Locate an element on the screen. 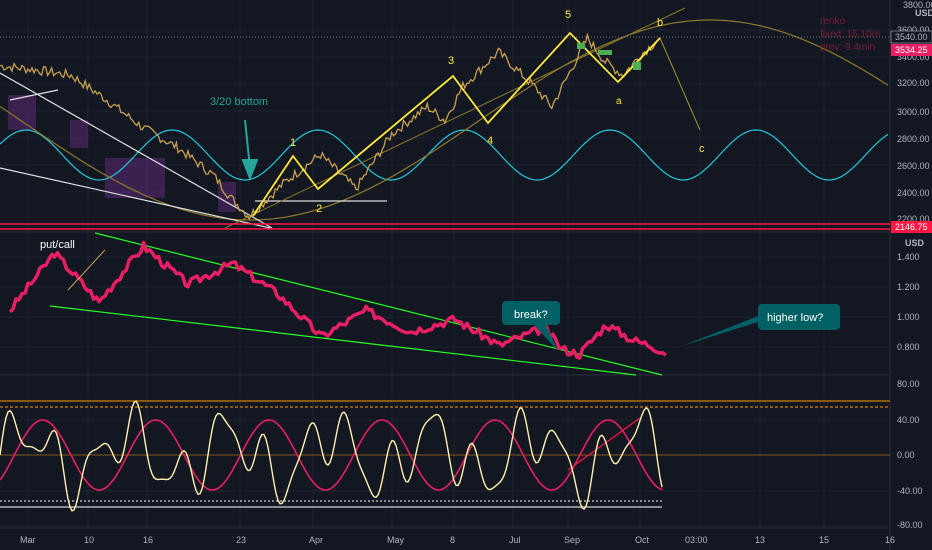 The image size is (932, 550). break-callout is located at coordinates (531, 326).